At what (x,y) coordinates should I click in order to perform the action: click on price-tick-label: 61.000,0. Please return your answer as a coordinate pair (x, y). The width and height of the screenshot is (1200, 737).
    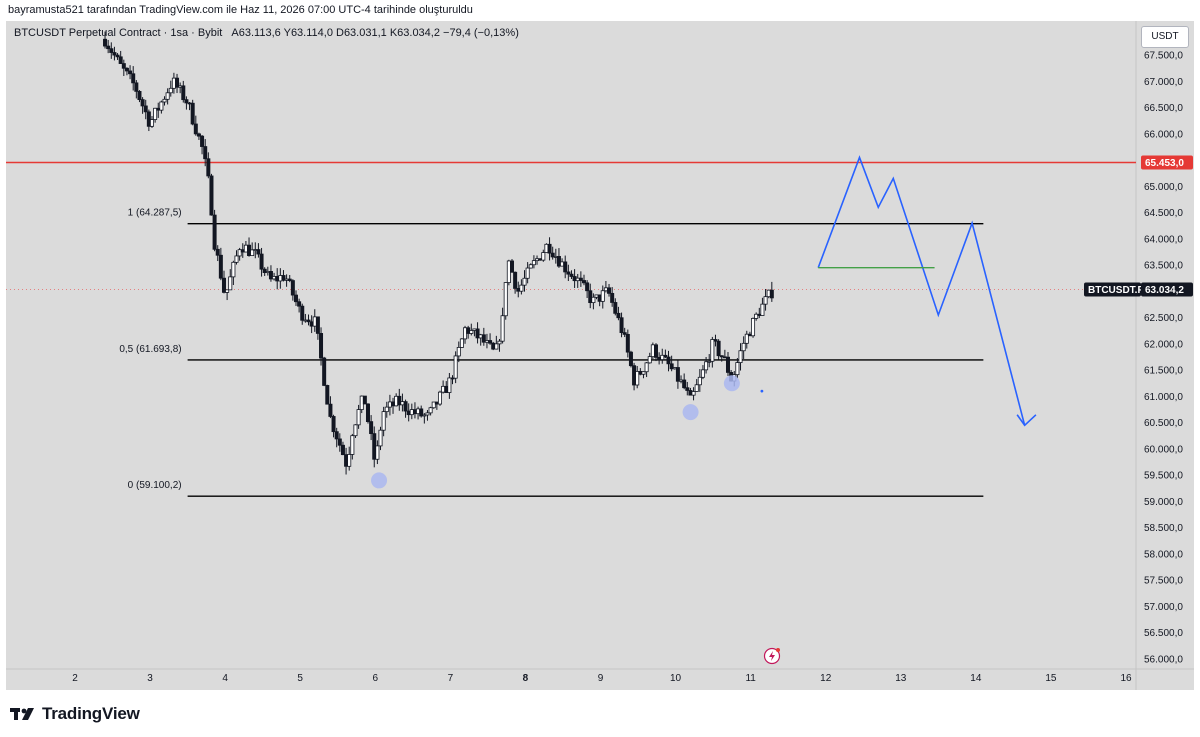
    Looking at the image, I should click on (1163, 397).